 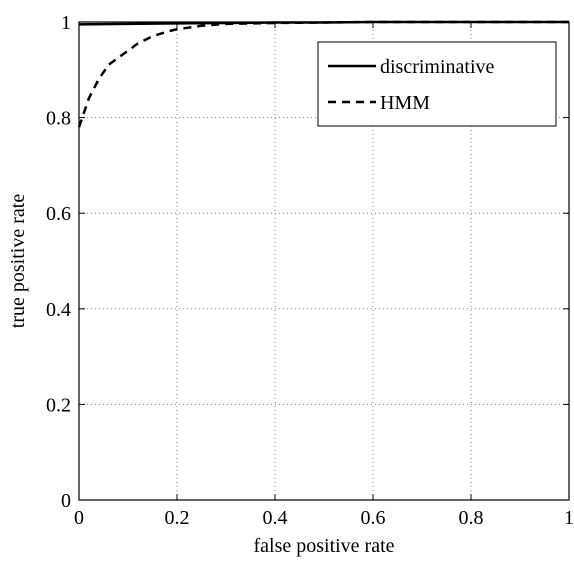 I want to click on legend-label-hmm: HMM, so click(x=405, y=103).